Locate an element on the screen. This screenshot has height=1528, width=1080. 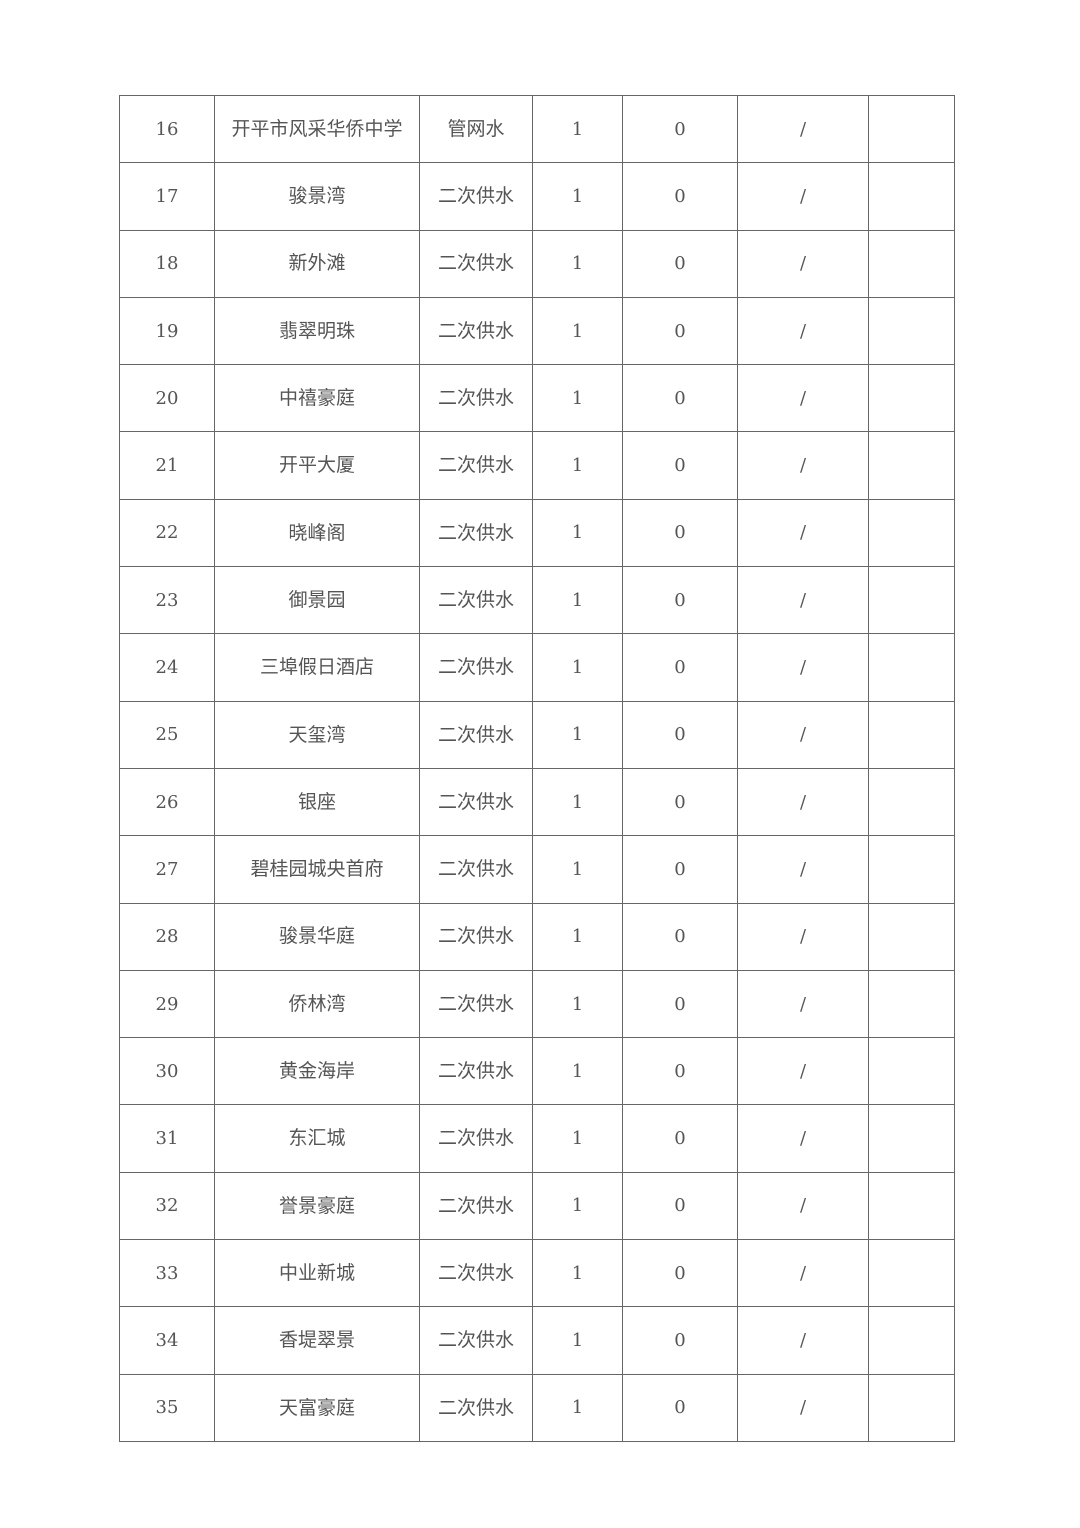
row-number: 24 is located at coordinates (167, 667).